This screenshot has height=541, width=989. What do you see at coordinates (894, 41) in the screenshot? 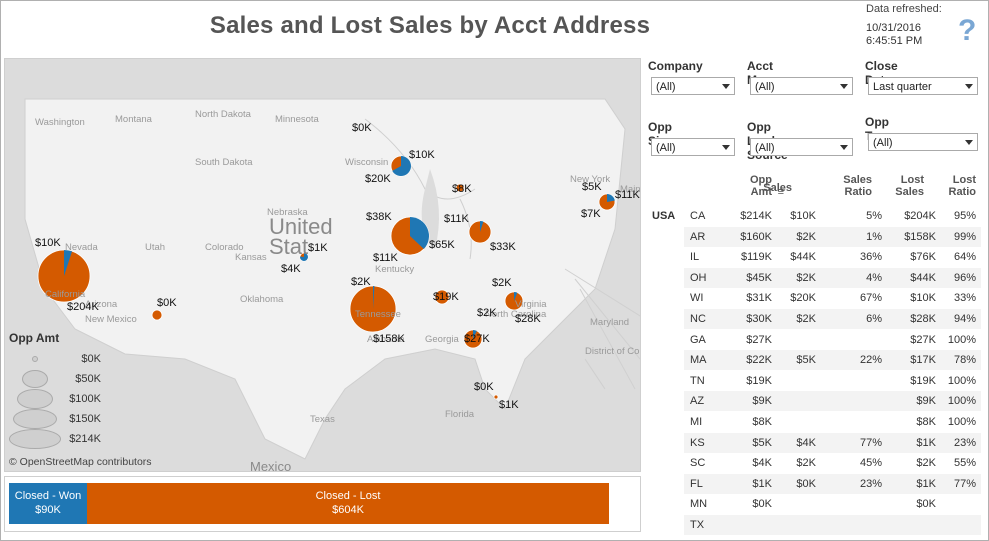
I see `refresh-time: 6:45:51 PM` at bounding box center [894, 41].